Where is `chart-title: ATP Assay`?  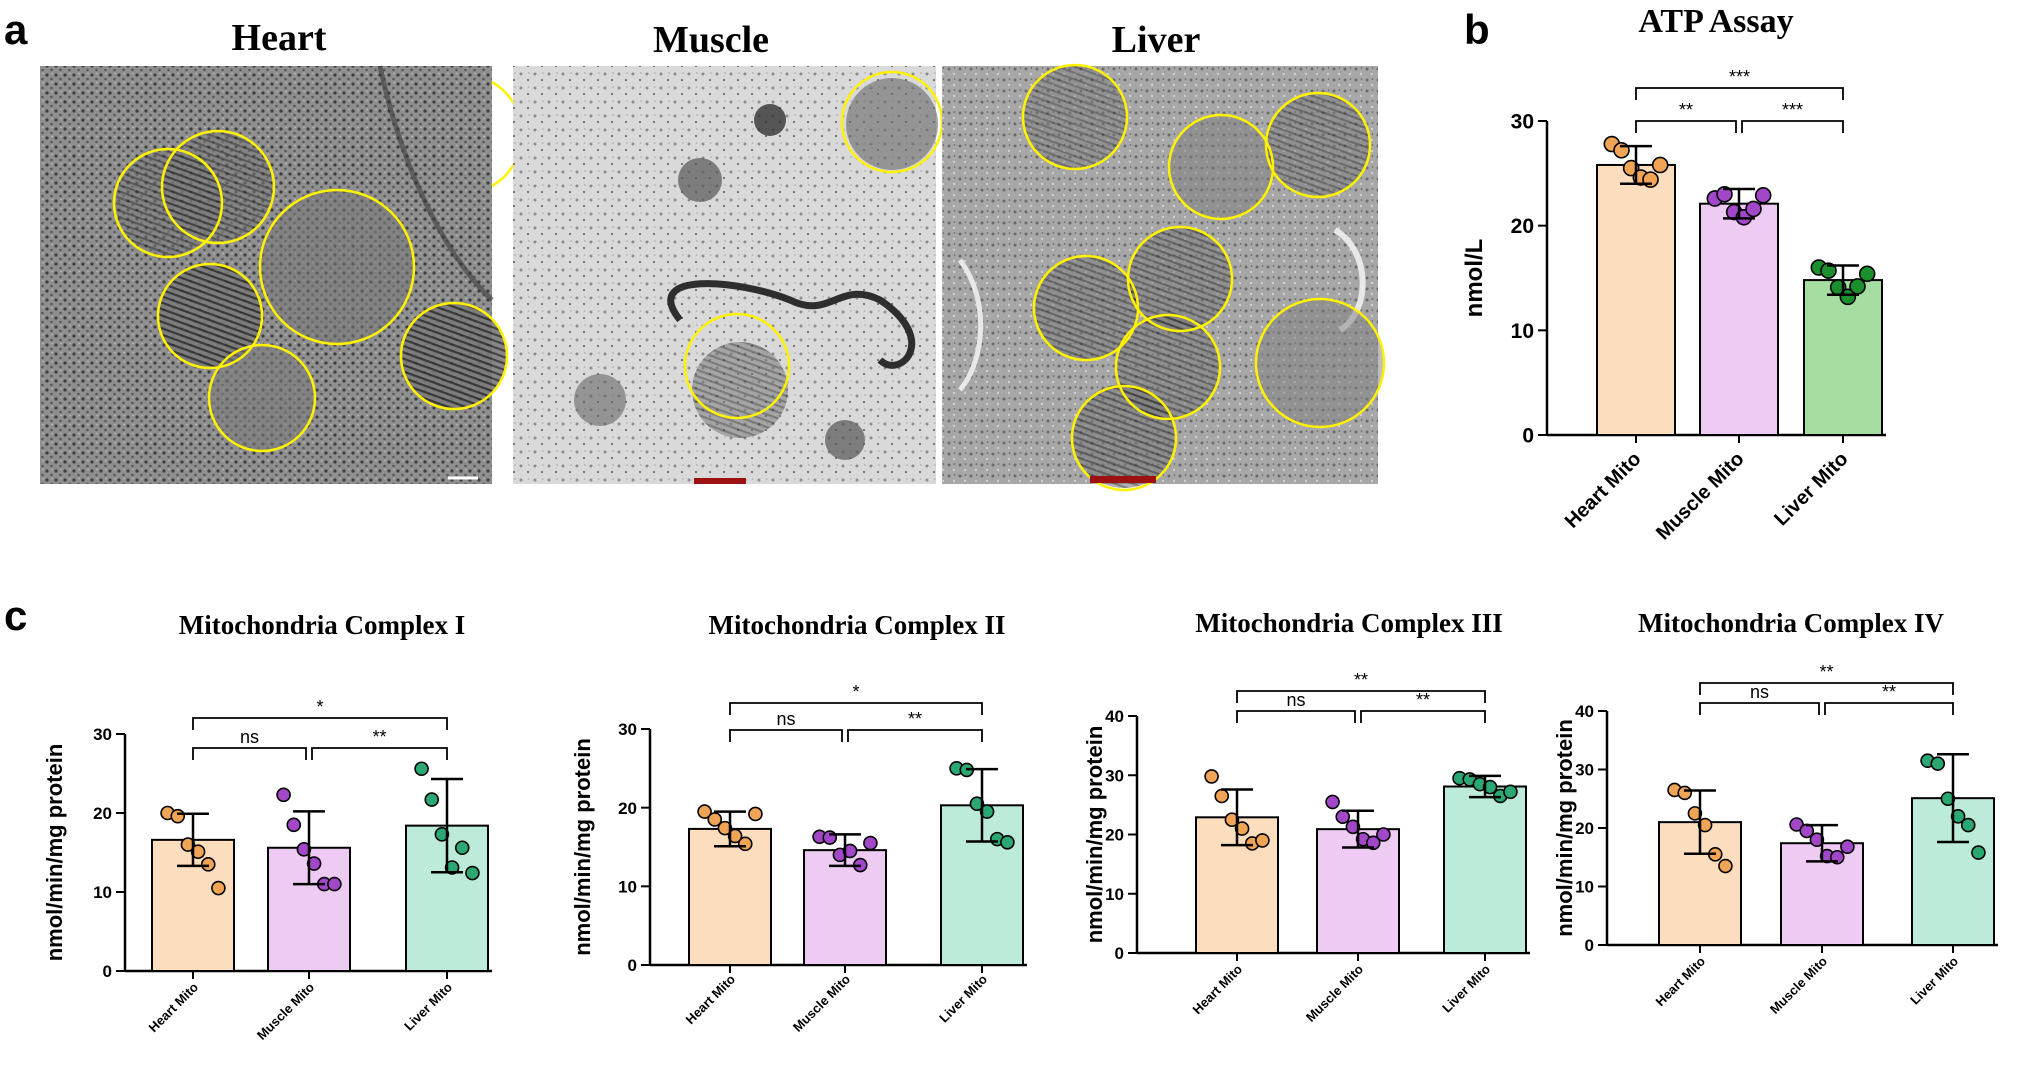
chart-title: ATP Assay is located at coordinates (1715, 21).